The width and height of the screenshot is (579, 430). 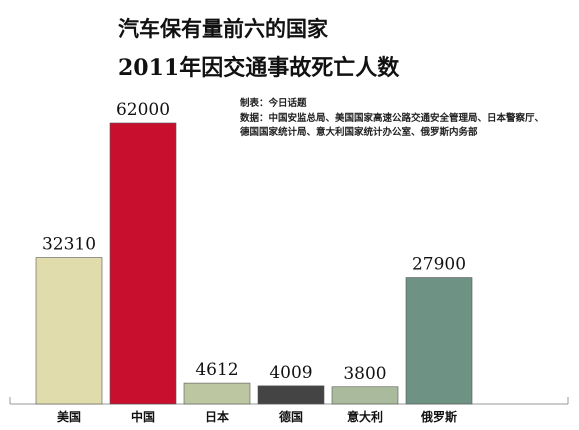 I want to click on value-label-china: 62000, so click(x=143, y=110).